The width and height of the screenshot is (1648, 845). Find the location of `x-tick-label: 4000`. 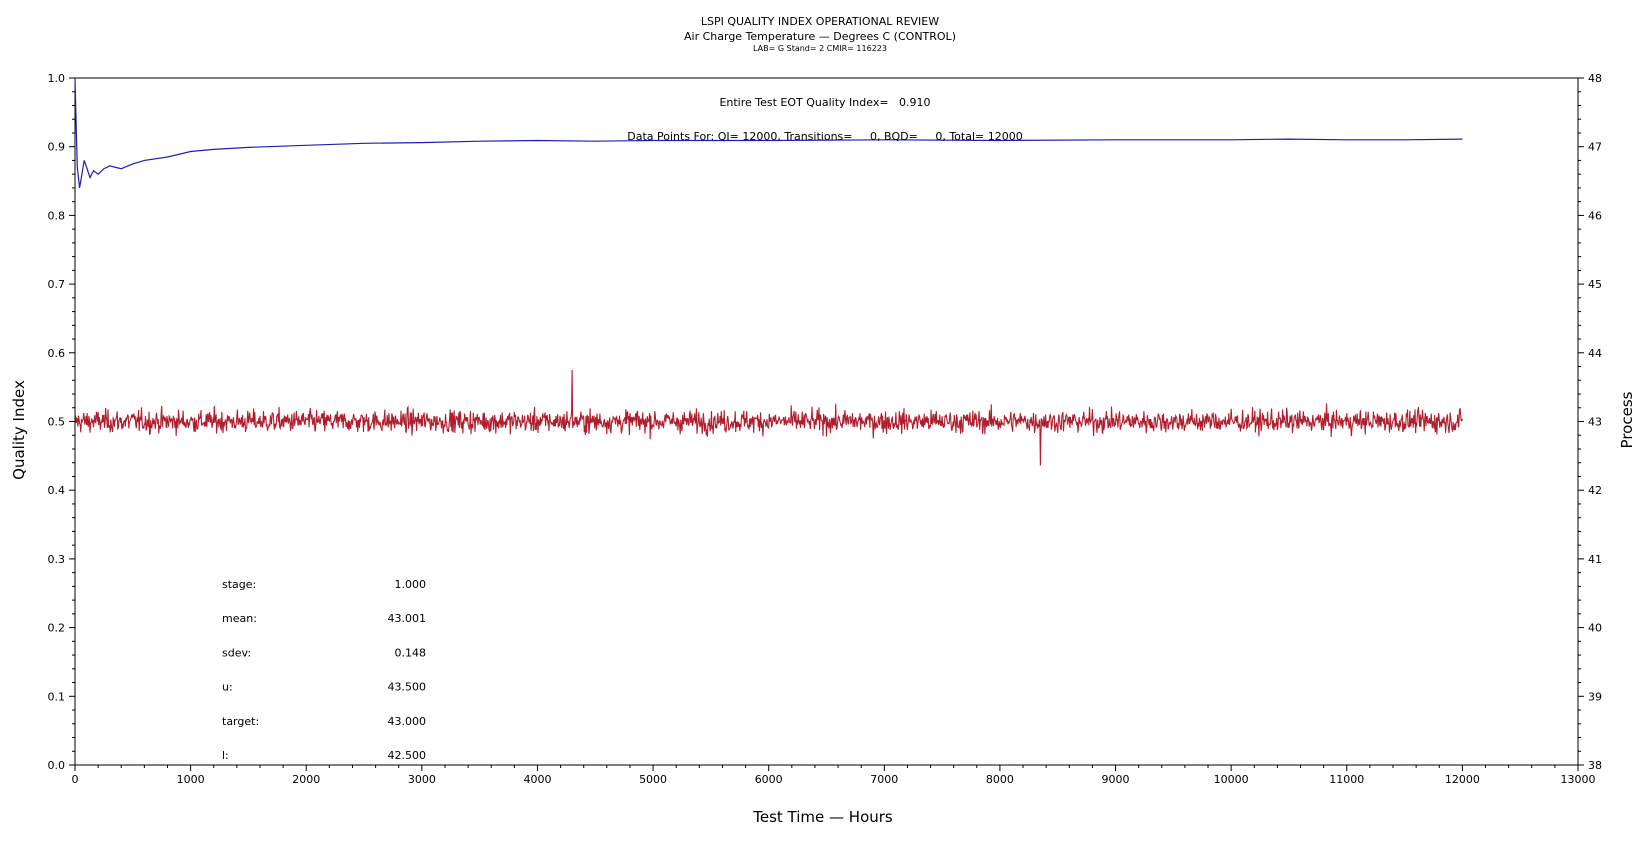

x-tick-label: 4000 is located at coordinates (537, 779).